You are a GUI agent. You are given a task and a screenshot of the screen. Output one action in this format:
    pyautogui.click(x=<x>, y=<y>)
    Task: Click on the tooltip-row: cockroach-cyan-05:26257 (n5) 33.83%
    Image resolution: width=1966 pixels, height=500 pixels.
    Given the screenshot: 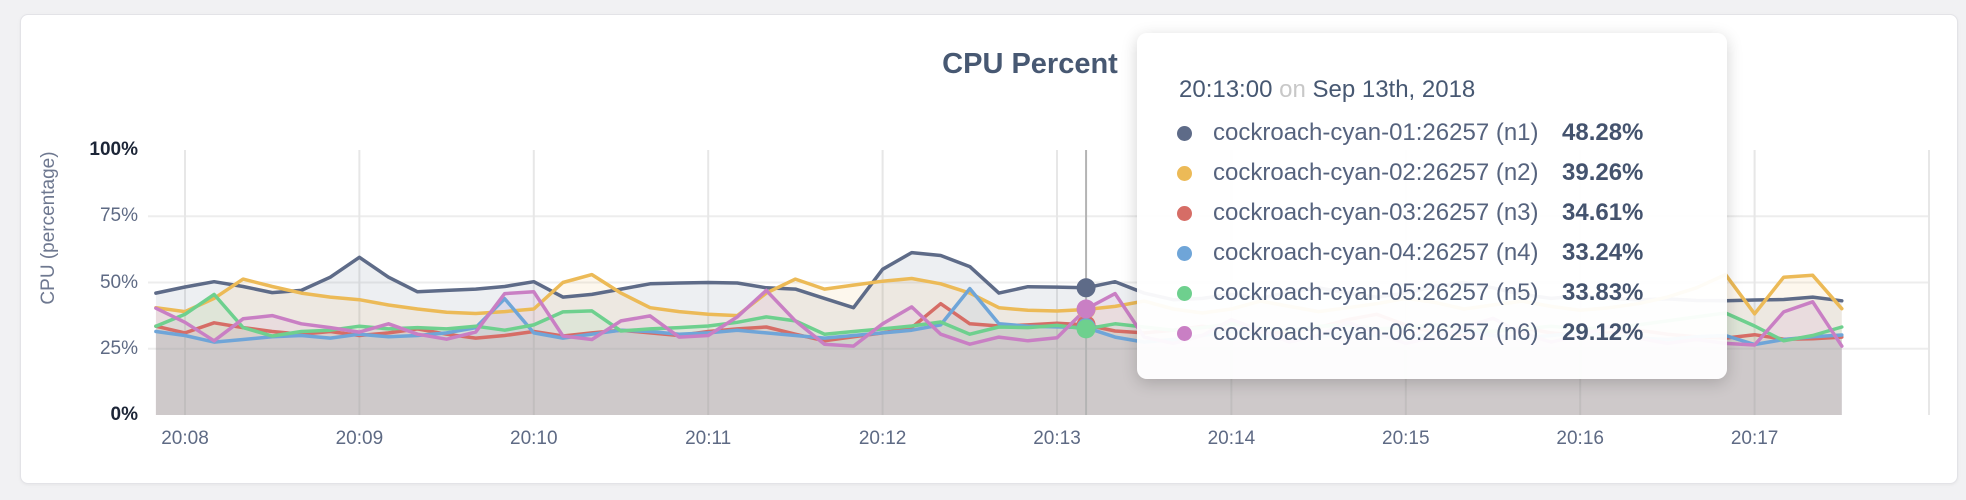 What is the action you would take?
    pyautogui.click(x=1432, y=293)
    